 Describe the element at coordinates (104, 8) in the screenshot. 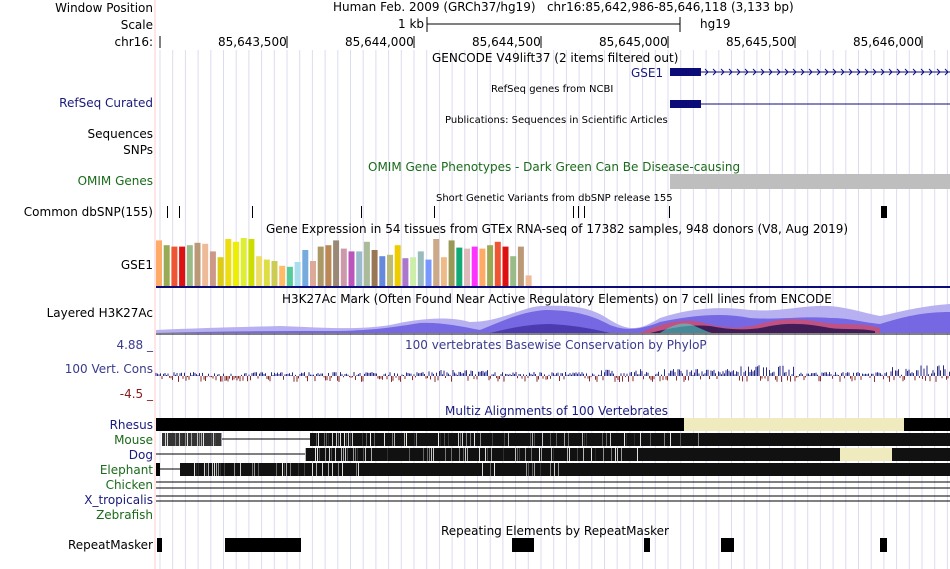

I see `window-position-label: Window Position` at that location.